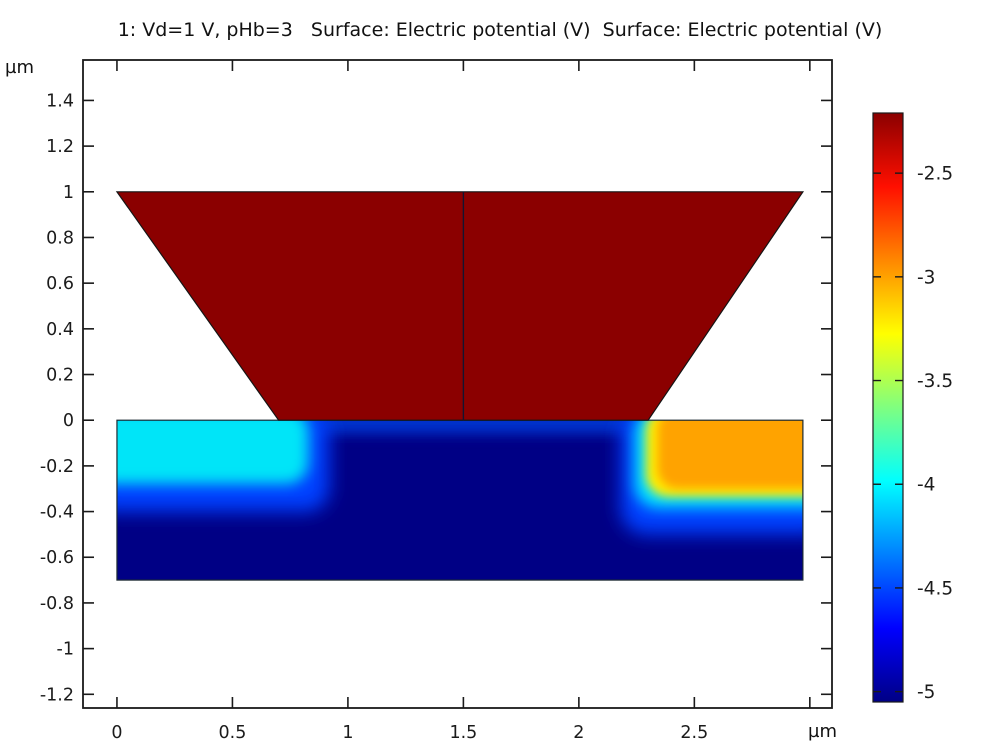 This screenshot has height=750, width=1000. What do you see at coordinates (60, 284) in the screenshot?
I see `y-tick-label: 0.6` at bounding box center [60, 284].